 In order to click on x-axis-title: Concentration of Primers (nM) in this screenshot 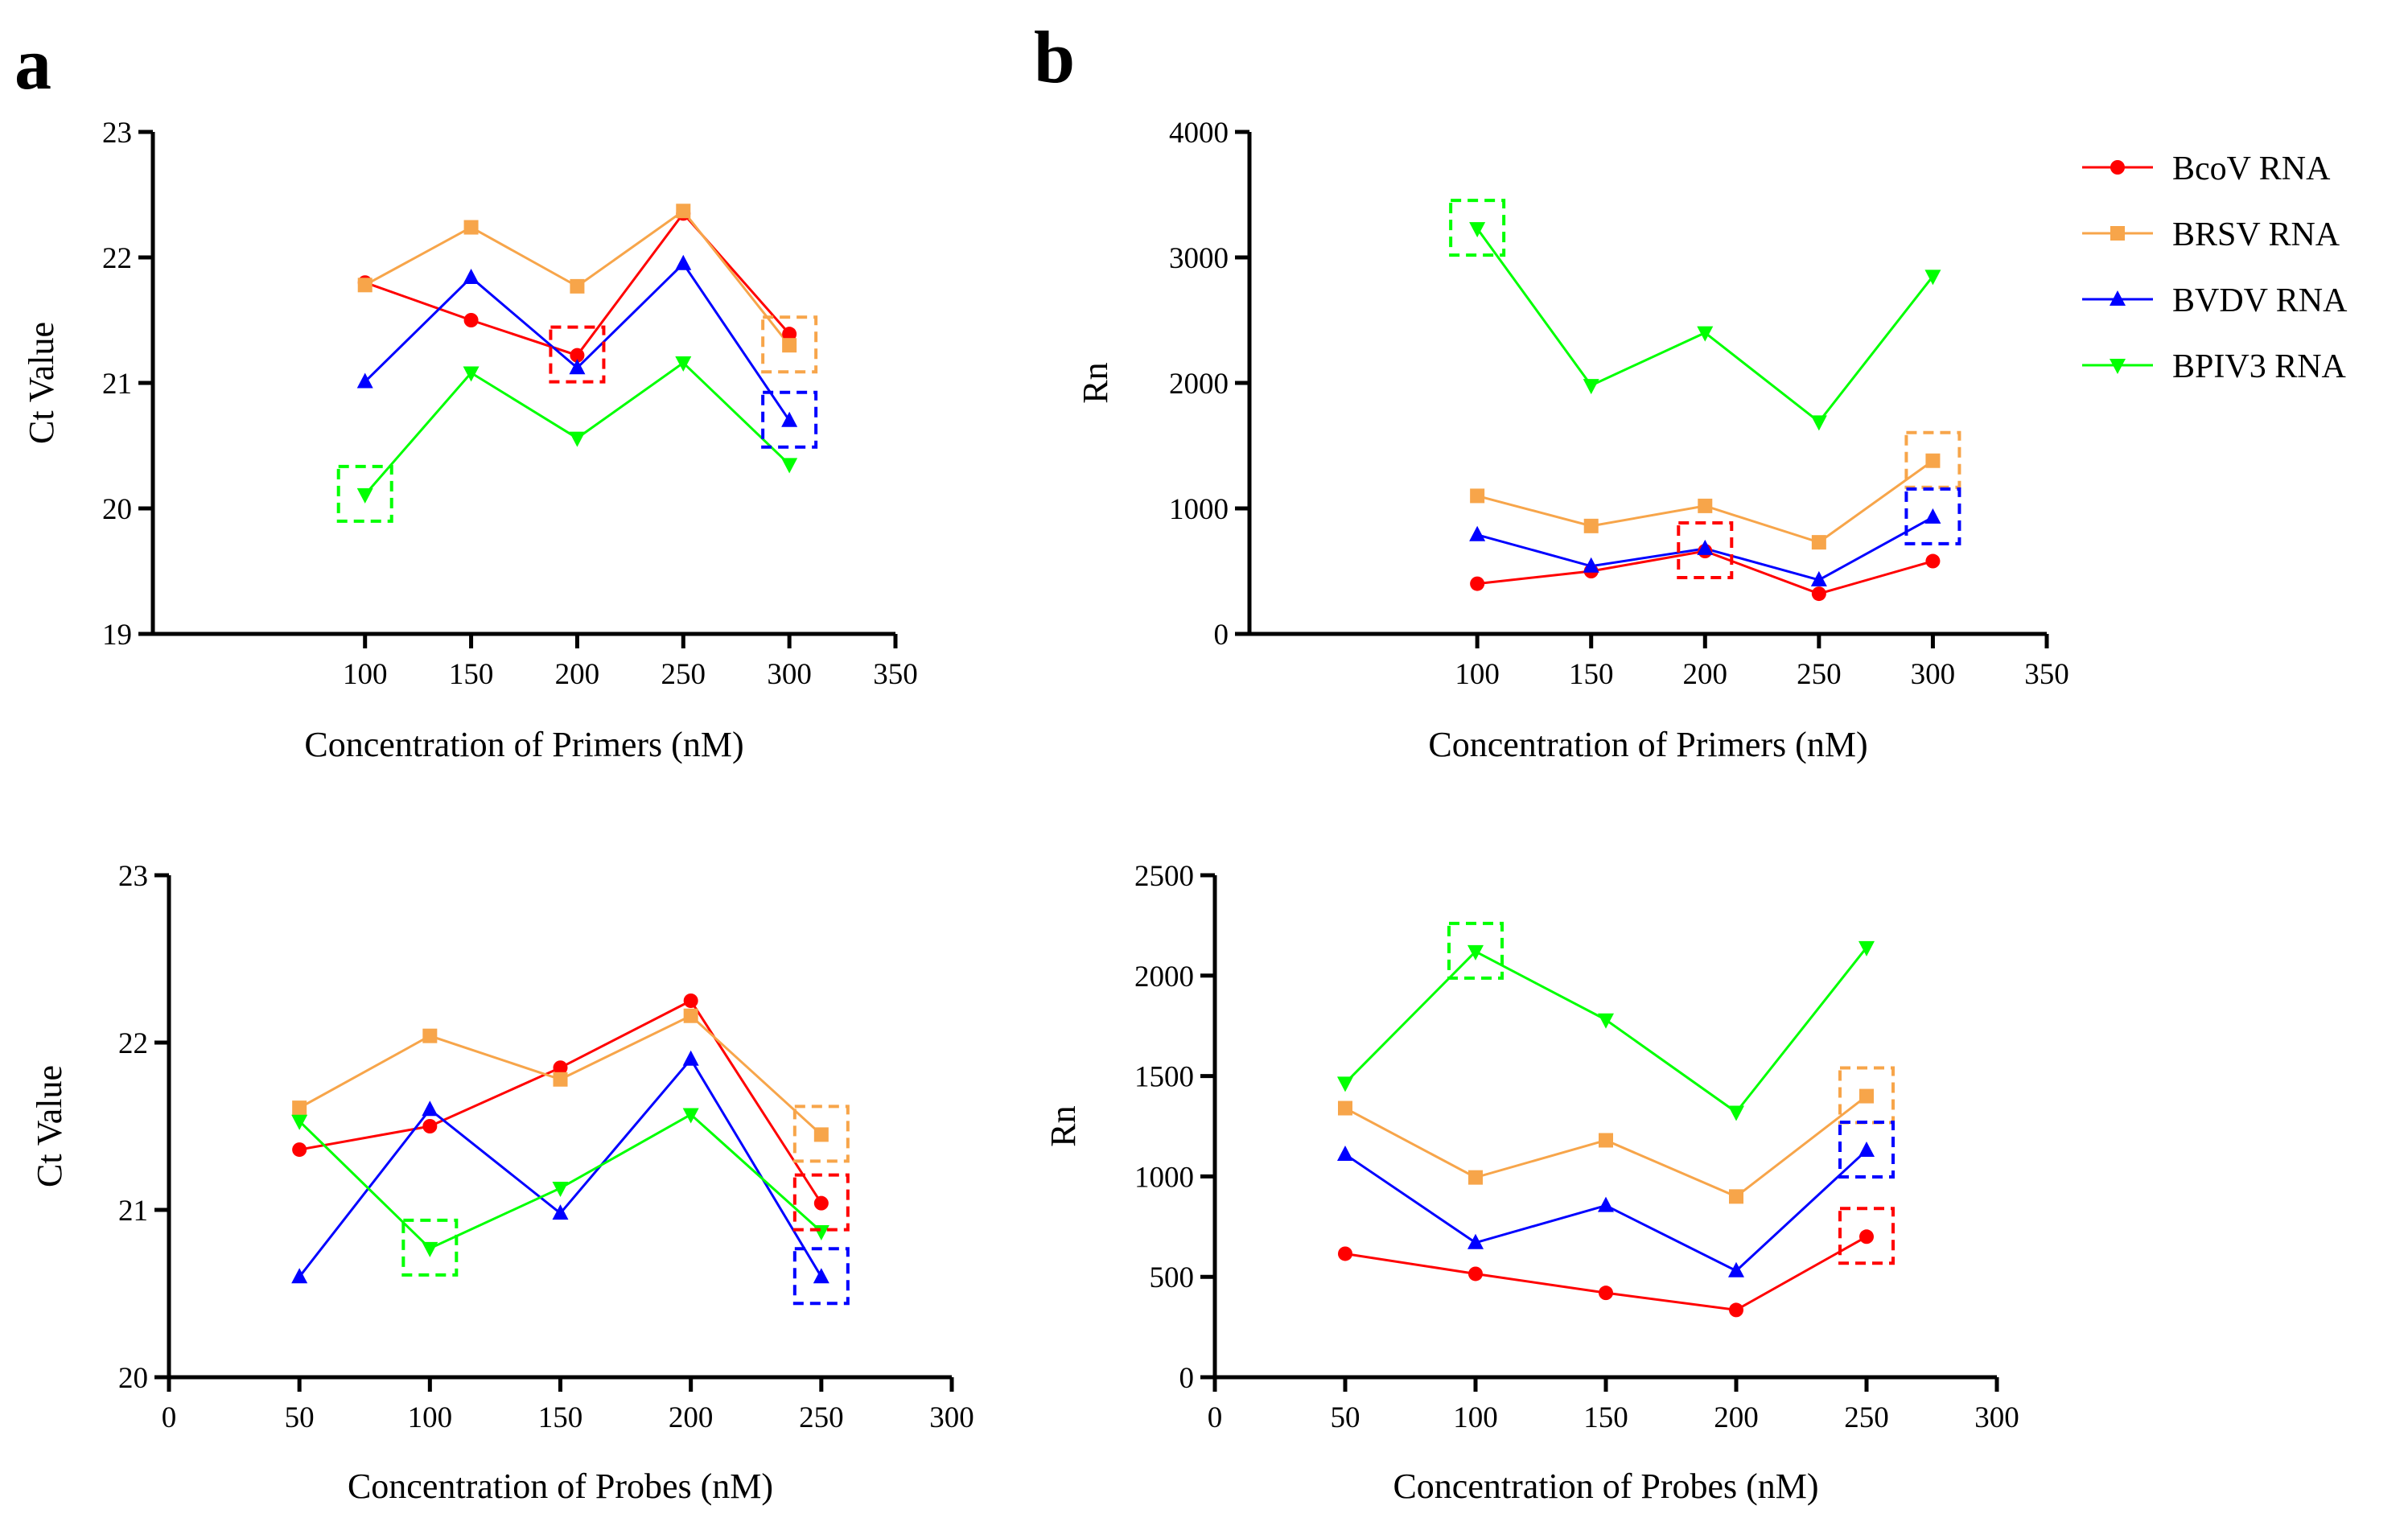, I will do `click(1647, 744)`.